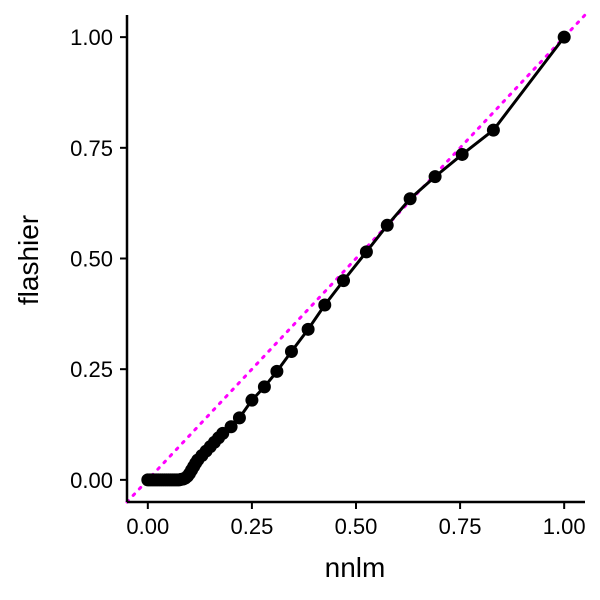 Image resolution: width=600 pixels, height=600 pixels. What do you see at coordinates (251, 526) in the screenshot?
I see `x-tick-label: 0.25` at bounding box center [251, 526].